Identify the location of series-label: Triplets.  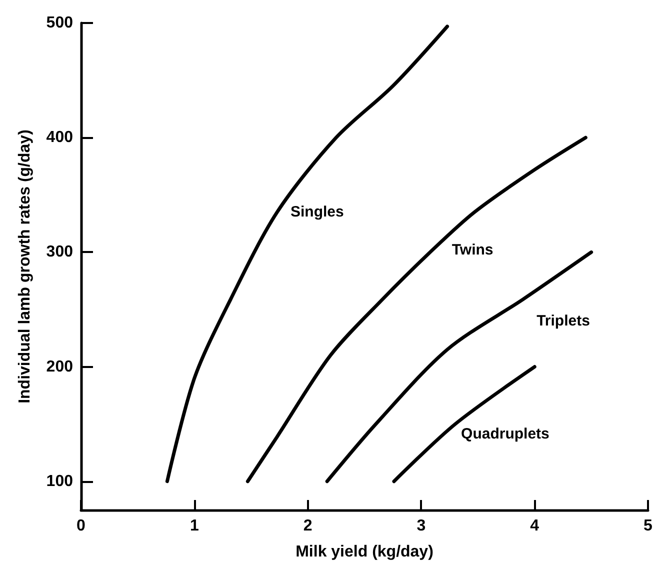
(563, 321).